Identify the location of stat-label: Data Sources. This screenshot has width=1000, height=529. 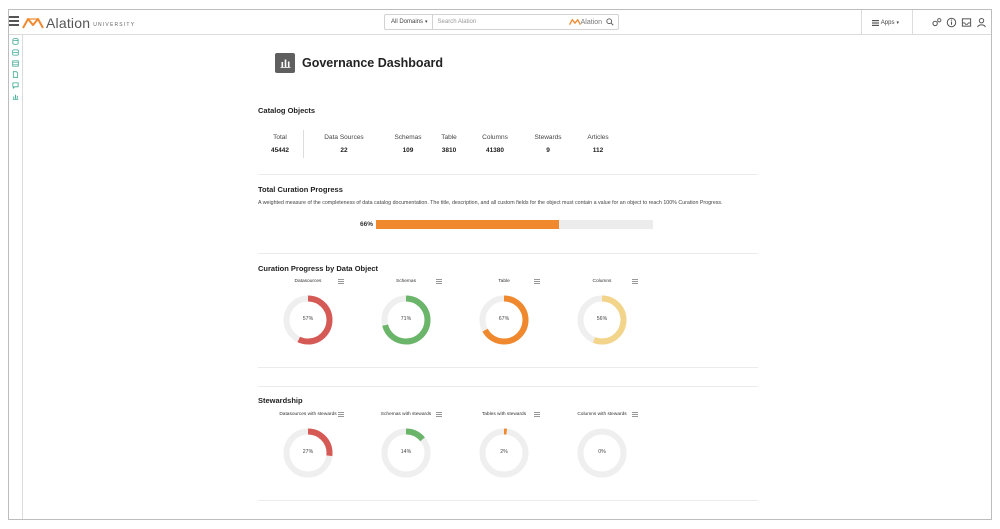
(344, 137).